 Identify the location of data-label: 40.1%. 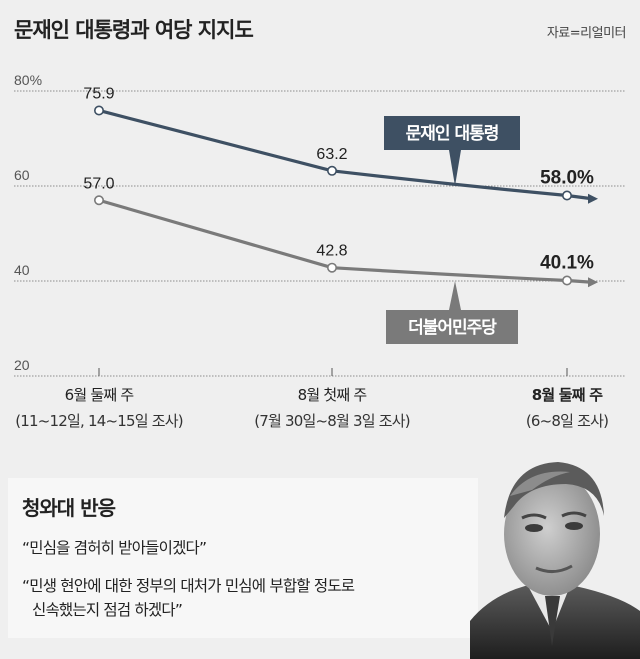
(567, 263).